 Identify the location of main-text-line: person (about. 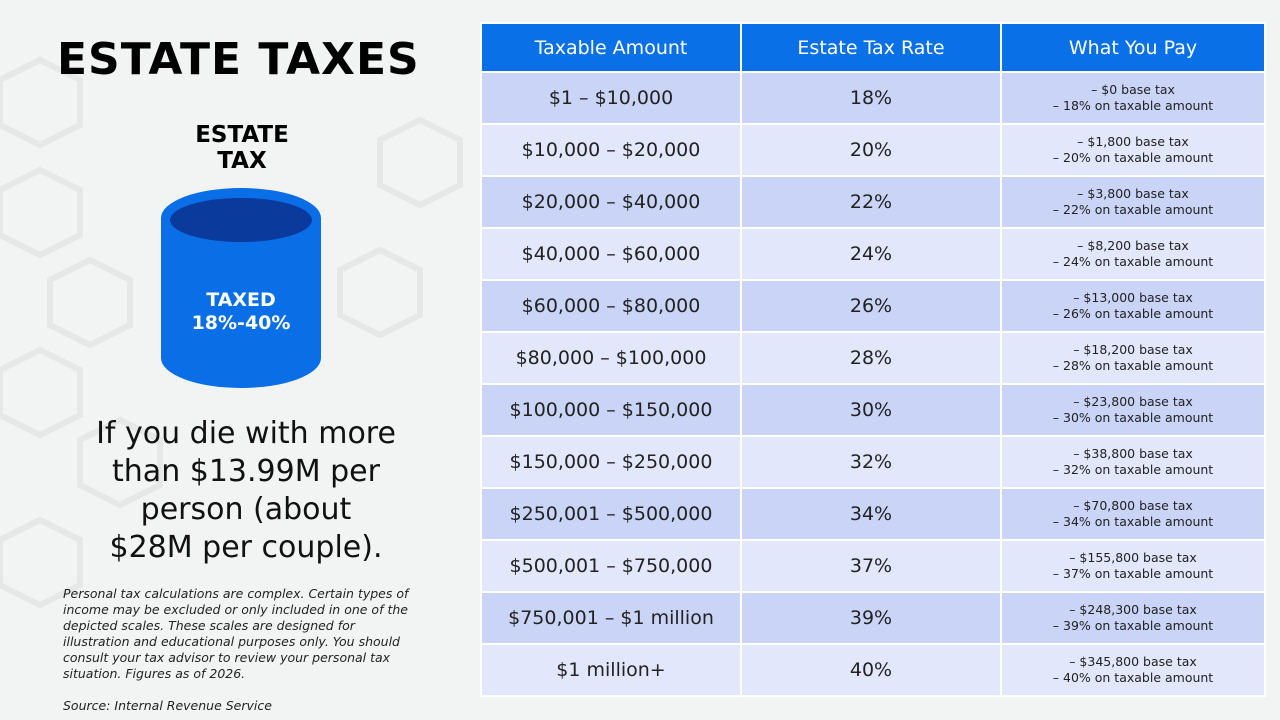
(246, 509).